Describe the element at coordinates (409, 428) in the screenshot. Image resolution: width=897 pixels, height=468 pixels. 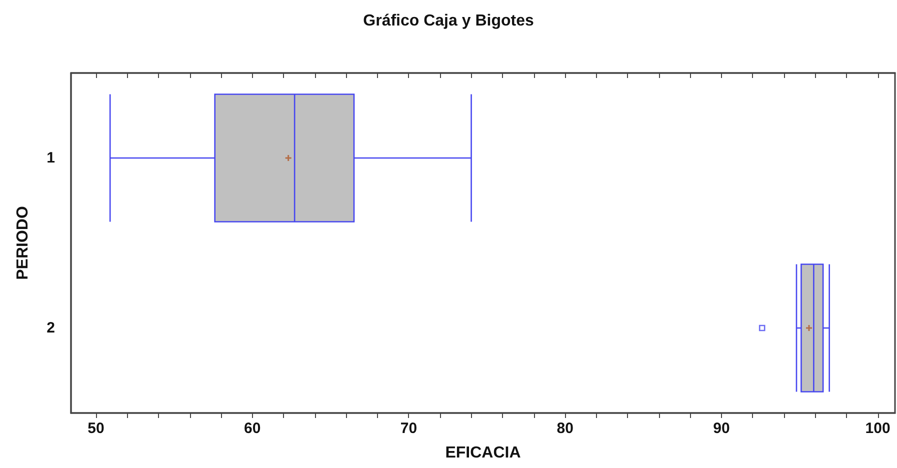
I see `x-tick-label: 70` at that location.